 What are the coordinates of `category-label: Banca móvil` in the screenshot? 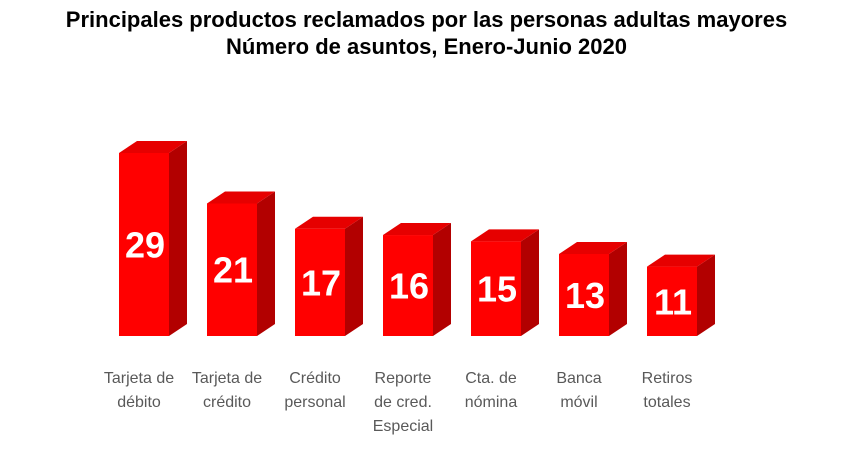 It's located at (578, 390).